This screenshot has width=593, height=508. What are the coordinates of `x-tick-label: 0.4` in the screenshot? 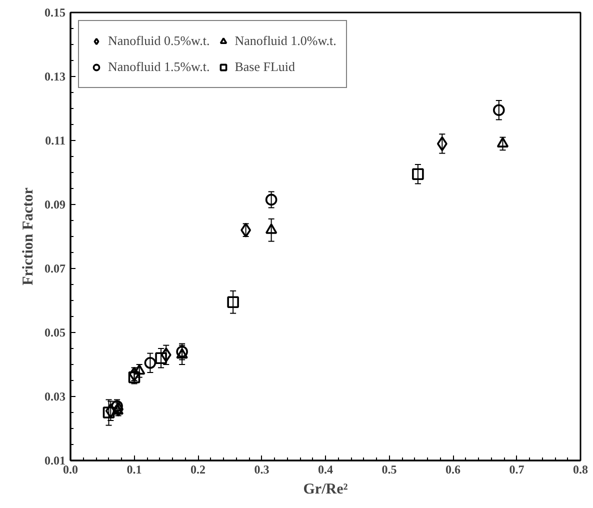 It's located at (325, 469).